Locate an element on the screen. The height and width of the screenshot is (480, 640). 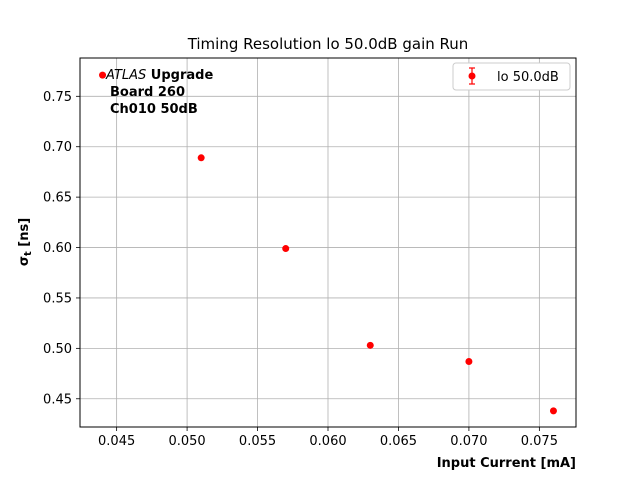
y-axis-label-subscript: t is located at coordinates (28, 253).